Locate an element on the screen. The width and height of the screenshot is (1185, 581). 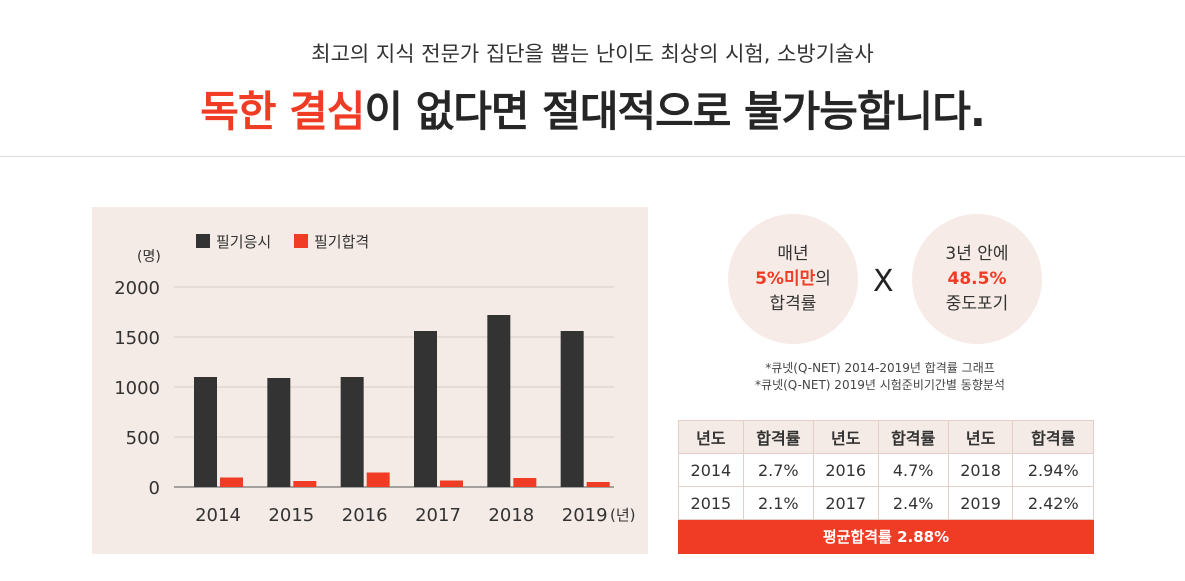
source-note-1: *큐넷(Q-NET) 2014-2019년 합격률 그래프 is located at coordinates (880, 368).